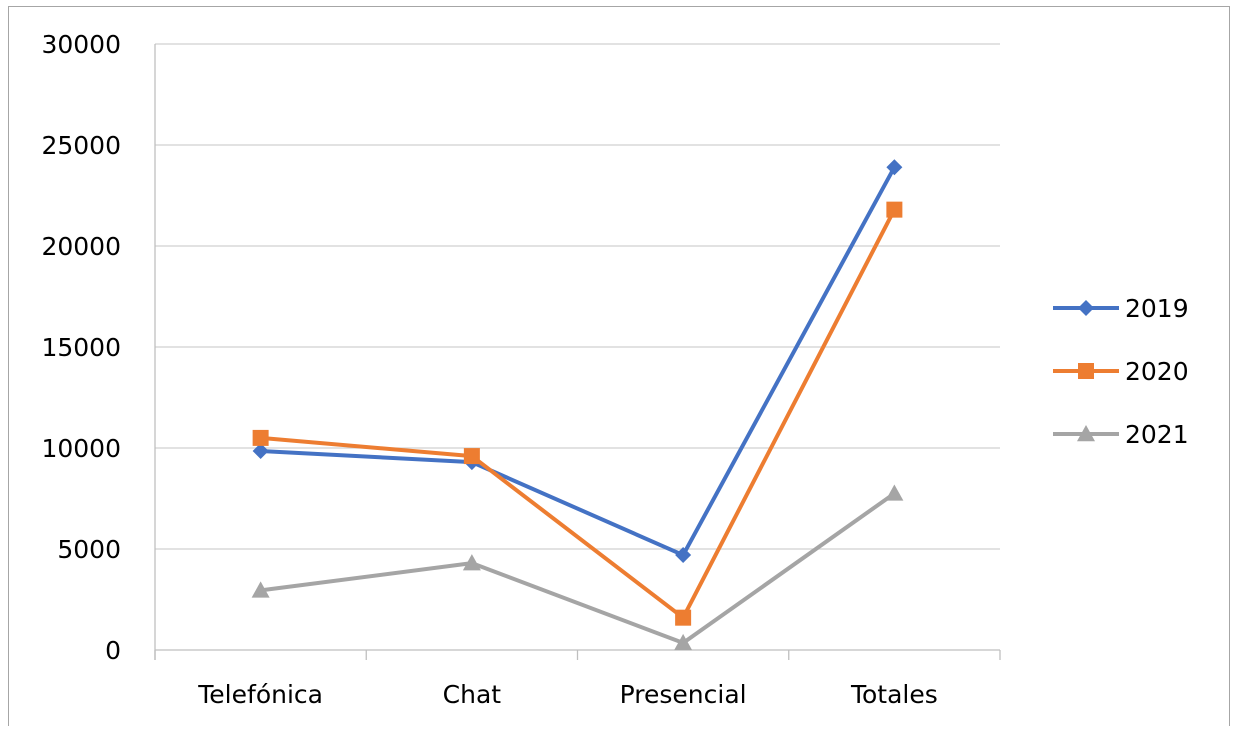 This screenshot has width=1238, height=732. Describe the element at coordinates (1121, 308) in the screenshot. I see `legend-item-2019: 2019` at that location.